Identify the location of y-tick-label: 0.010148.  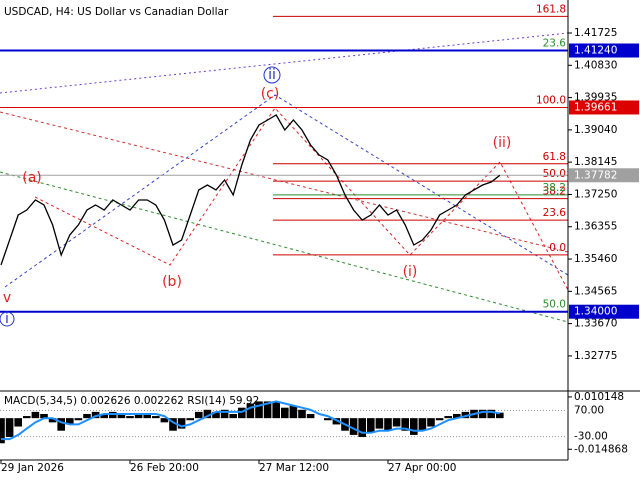
(599, 397).